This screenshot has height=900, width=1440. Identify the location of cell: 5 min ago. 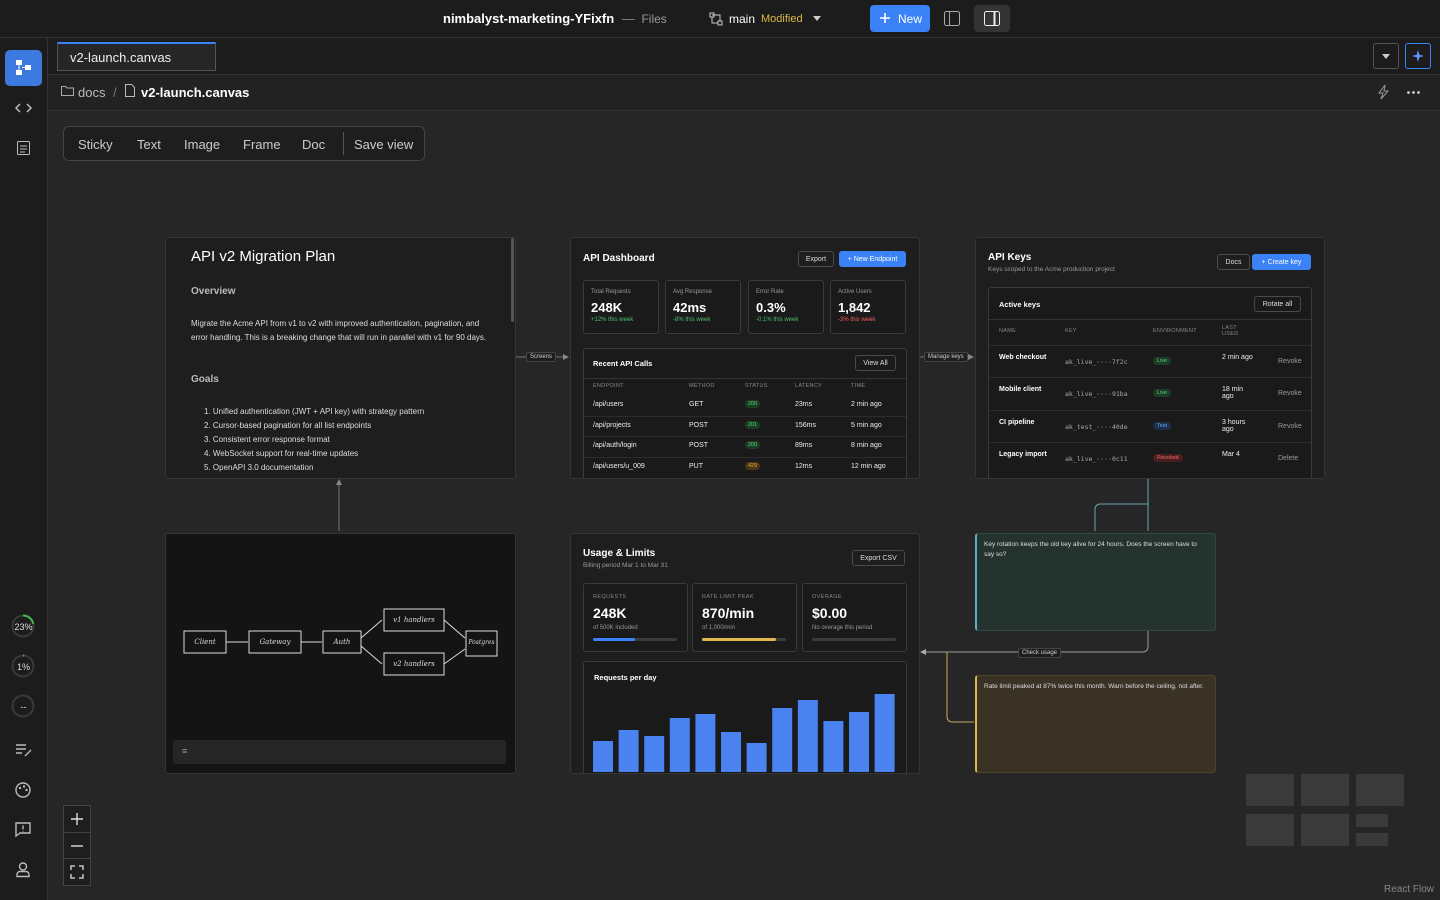
(866, 425).